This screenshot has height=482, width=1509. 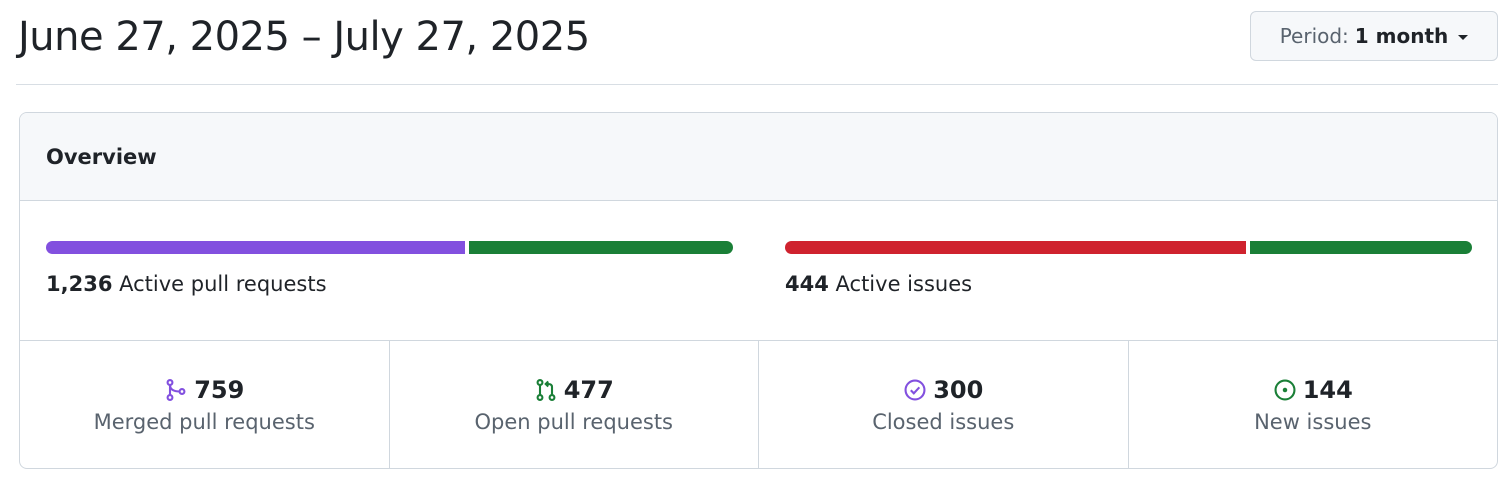 What do you see at coordinates (573, 422) in the screenshot?
I see `open-pull-requests-label: Open pull requests` at bounding box center [573, 422].